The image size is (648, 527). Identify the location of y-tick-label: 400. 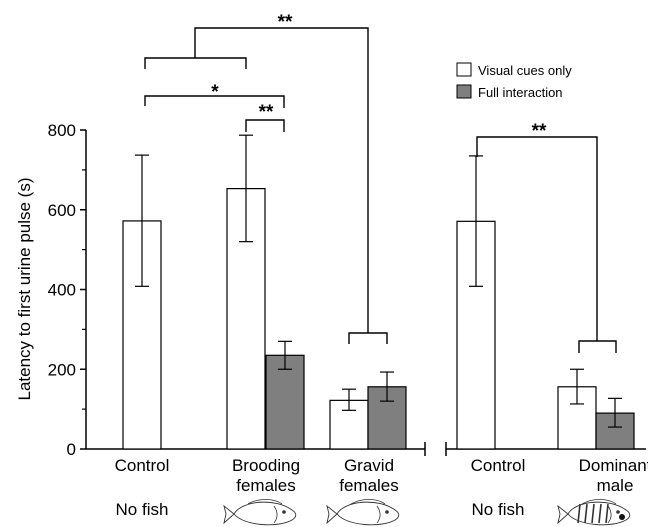
(62, 290).